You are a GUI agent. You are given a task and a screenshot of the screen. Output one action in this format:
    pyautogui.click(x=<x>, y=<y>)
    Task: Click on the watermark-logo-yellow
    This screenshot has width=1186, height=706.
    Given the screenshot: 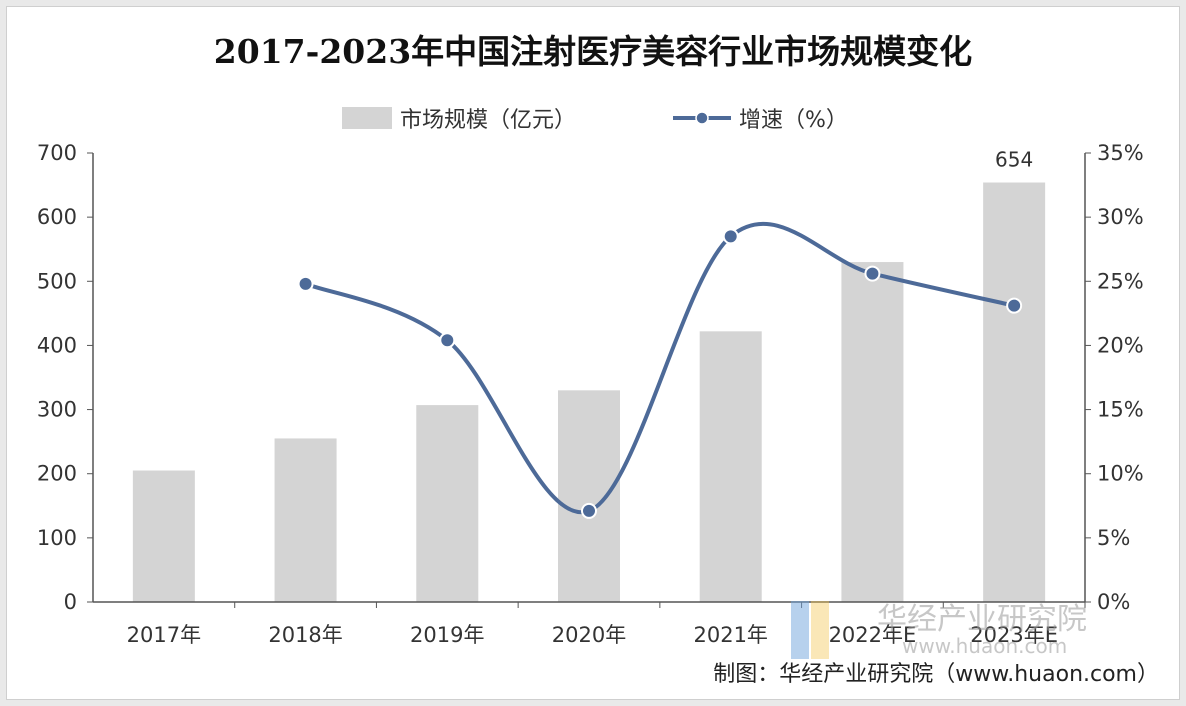 What is the action you would take?
    pyautogui.click(x=820, y=630)
    